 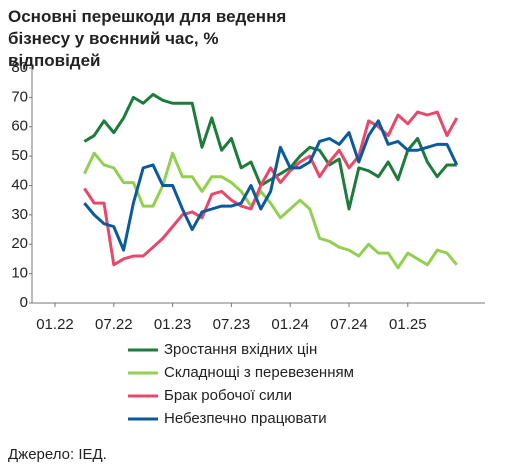 What do you see at coordinates (19, 214) in the screenshot?
I see `y-tick-label: 30` at bounding box center [19, 214].